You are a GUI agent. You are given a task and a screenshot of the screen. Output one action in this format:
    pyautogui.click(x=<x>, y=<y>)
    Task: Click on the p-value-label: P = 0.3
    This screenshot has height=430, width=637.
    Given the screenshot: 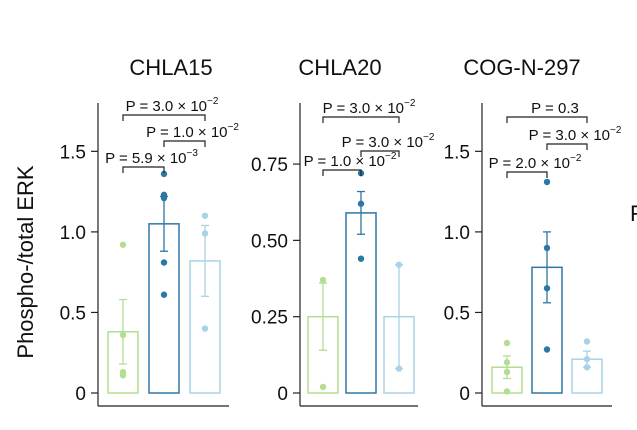 What is the action you would take?
    pyautogui.click(x=555, y=108)
    